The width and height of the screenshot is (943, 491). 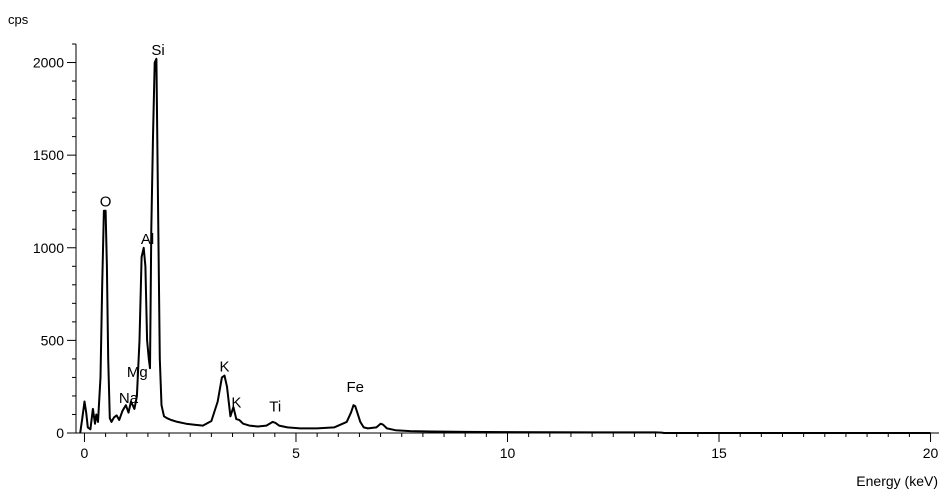 I want to click on x-tick-label: 15, so click(x=719, y=453).